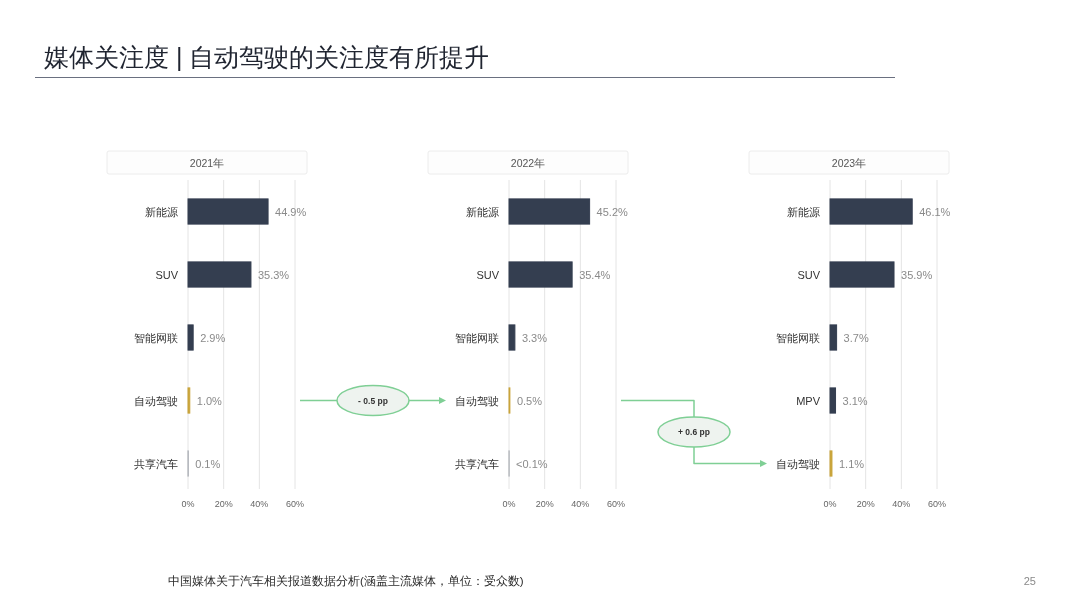 This screenshot has height=608, width=1080. What do you see at coordinates (534, 337) in the screenshot?
I see `data-label: 3.3%` at bounding box center [534, 337].